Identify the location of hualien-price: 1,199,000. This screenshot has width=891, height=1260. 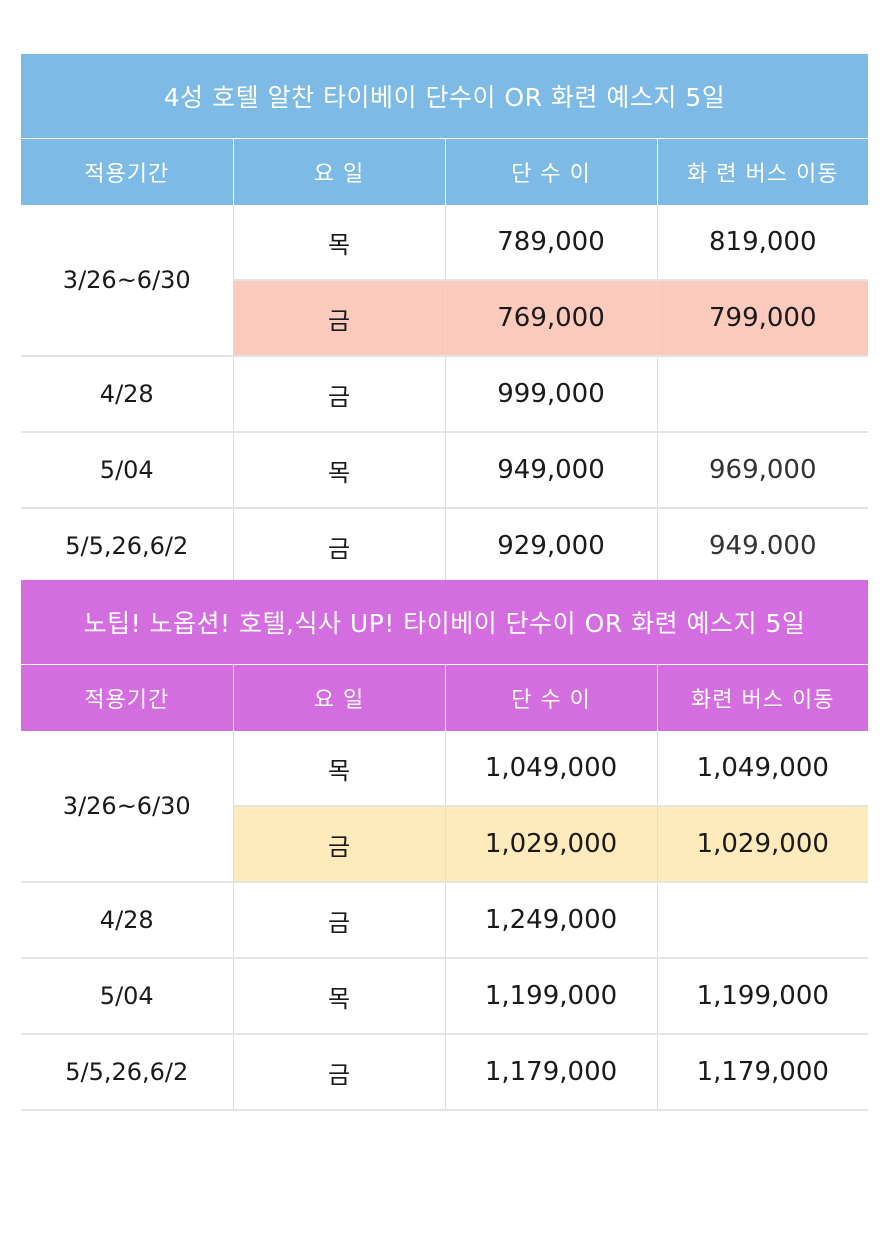
(762, 996).